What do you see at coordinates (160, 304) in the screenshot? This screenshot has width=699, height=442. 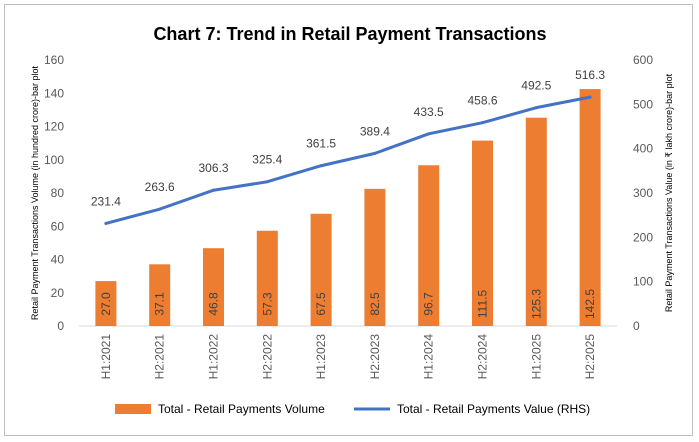 I see `bar-data-label: 37.1` at bounding box center [160, 304].